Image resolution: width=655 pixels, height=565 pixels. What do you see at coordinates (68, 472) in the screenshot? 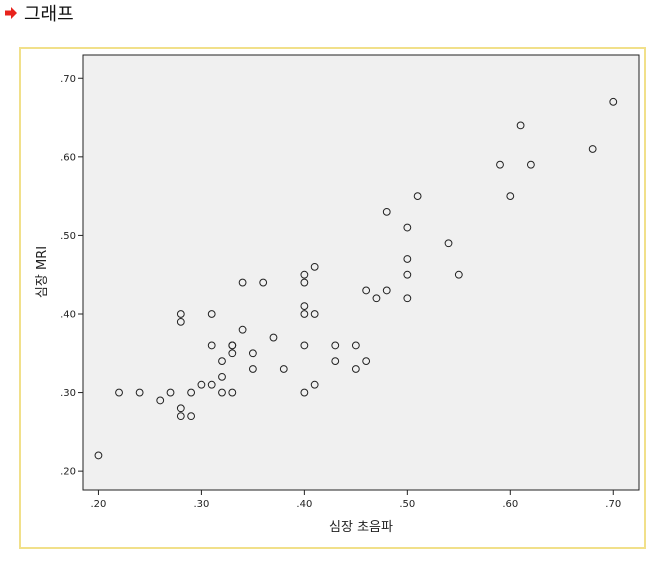
I see `y-tick-label: .20` at bounding box center [68, 472].